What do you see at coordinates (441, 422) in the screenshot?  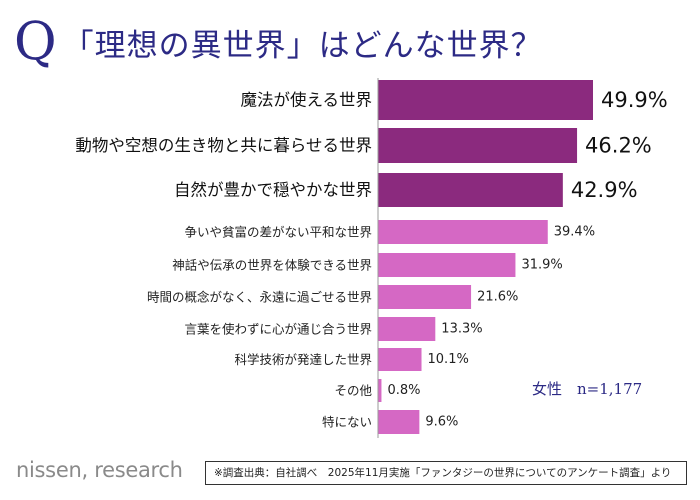 I see `value-label-10: 9.6%` at bounding box center [441, 422].